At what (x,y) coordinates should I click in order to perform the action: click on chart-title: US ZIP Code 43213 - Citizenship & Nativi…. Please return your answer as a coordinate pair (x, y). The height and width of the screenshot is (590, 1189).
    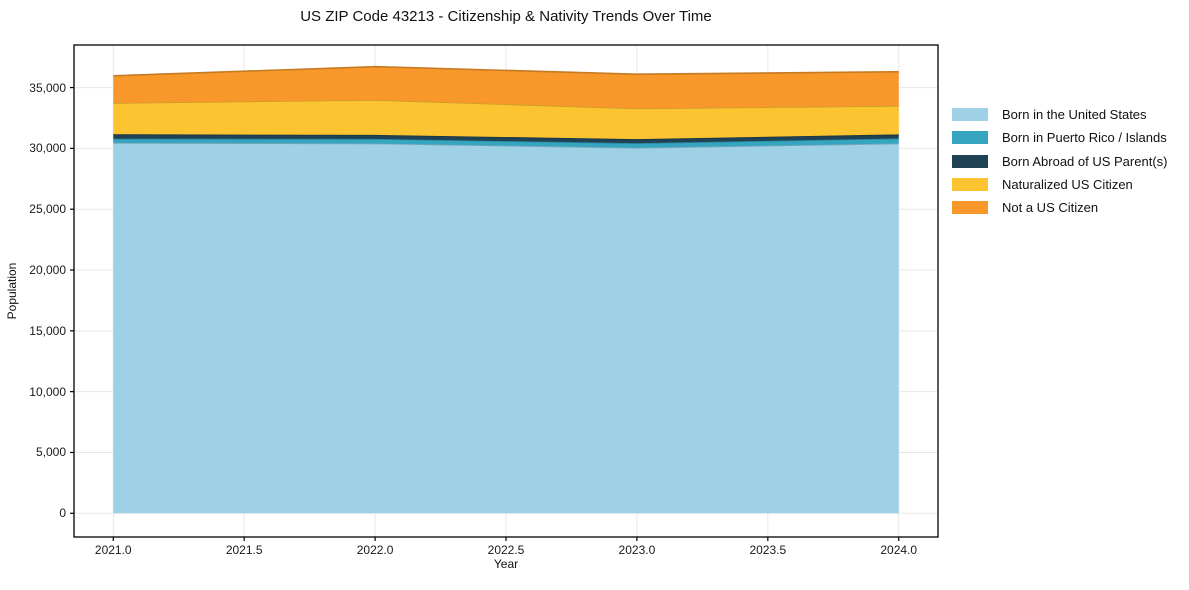
    Looking at the image, I should click on (506, 16).